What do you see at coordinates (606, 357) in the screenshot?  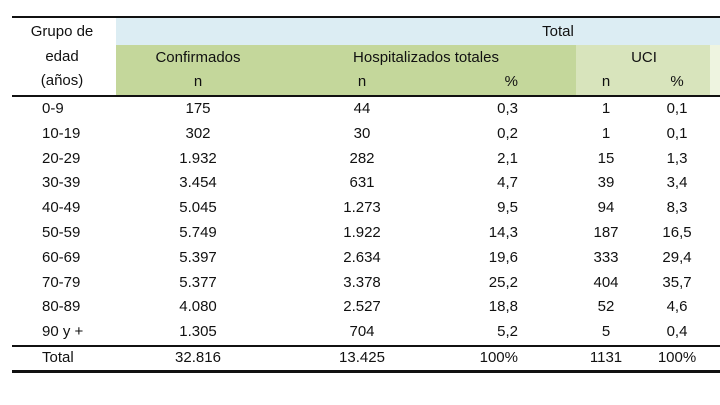 I see `total-icu-n: 1131` at bounding box center [606, 357].